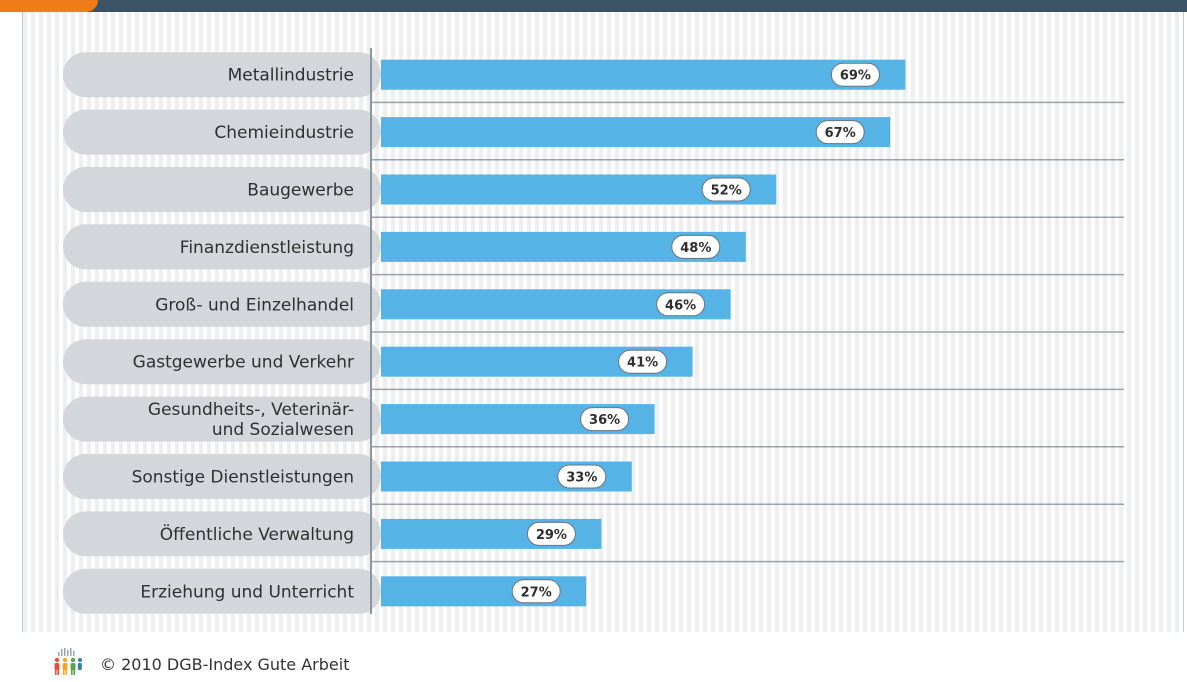 The width and height of the screenshot is (1187, 682). What do you see at coordinates (243, 363) in the screenshot?
I see `category-label: Gastgewerbe und Verkehr` at bounding box center [243, 363].